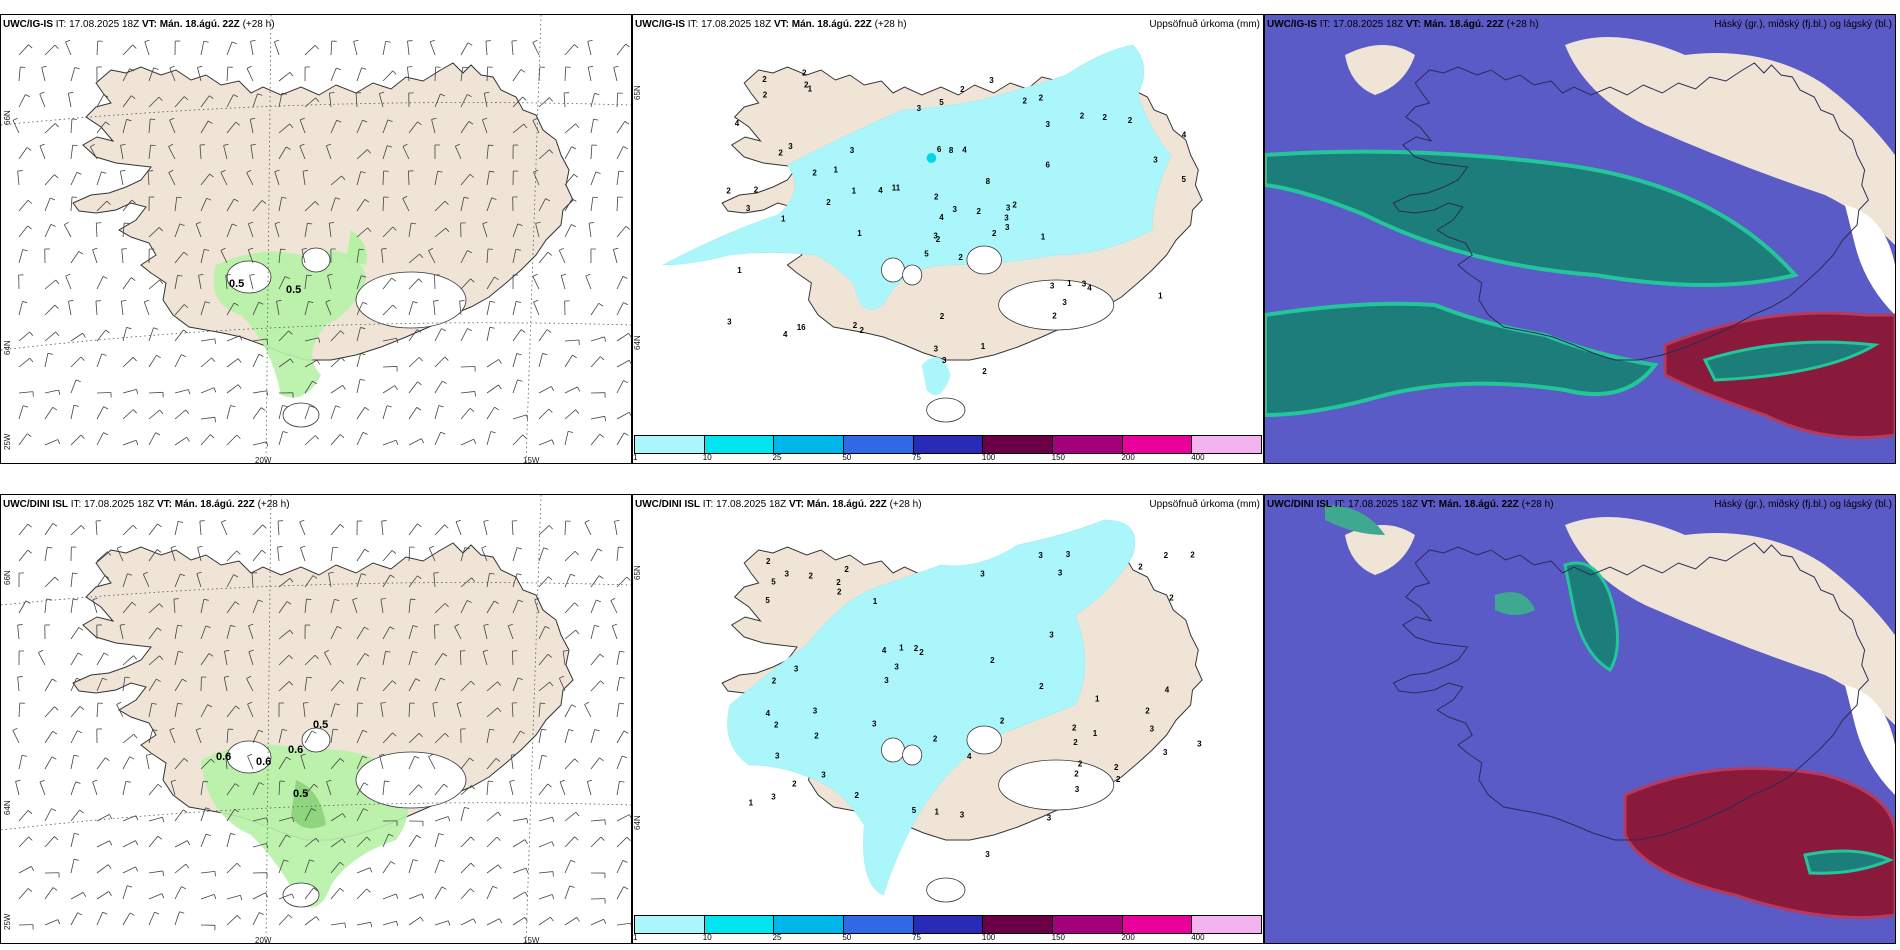 The height and width of the screenshot is (950, 1900). Describe the element at coordinates (896, 188) in the screenshot. I see `precip-value: 11` at that location.